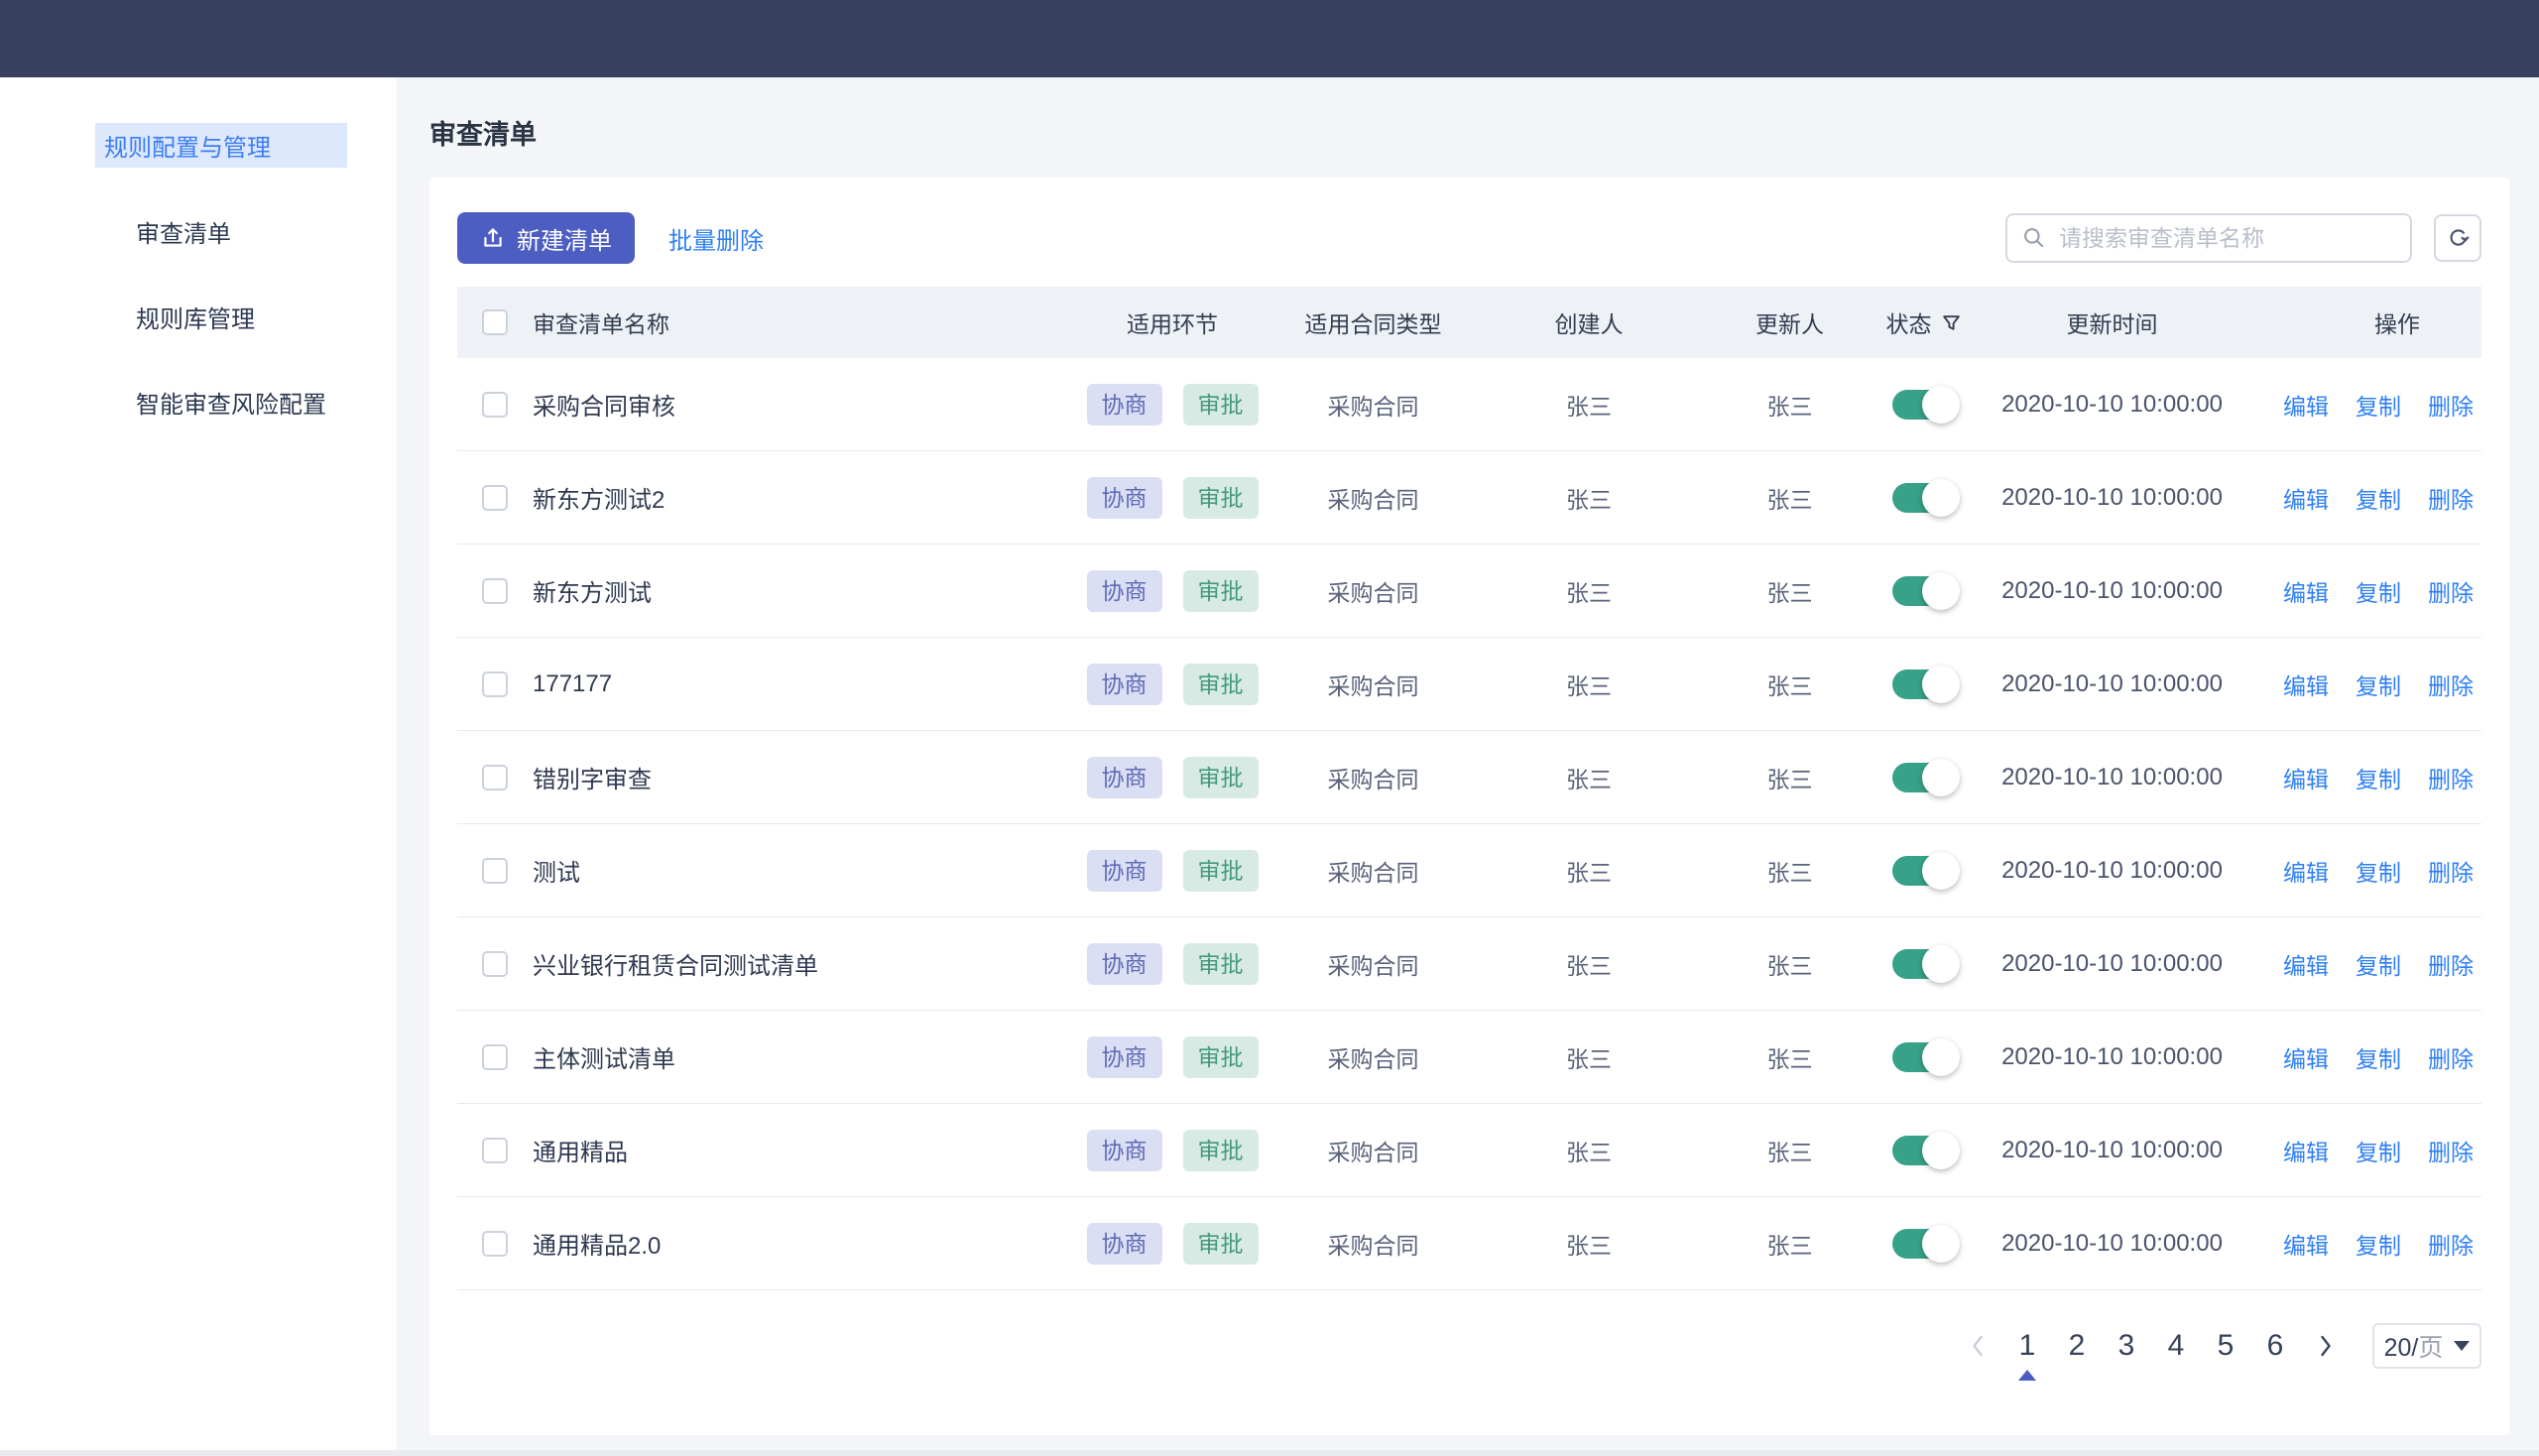 Image resolution: width=2539 pixels, height=1456 pixels. Describe the element at coordinates (2226, 1345) in the screenshot. I see `page-number-5: 5` at that location.